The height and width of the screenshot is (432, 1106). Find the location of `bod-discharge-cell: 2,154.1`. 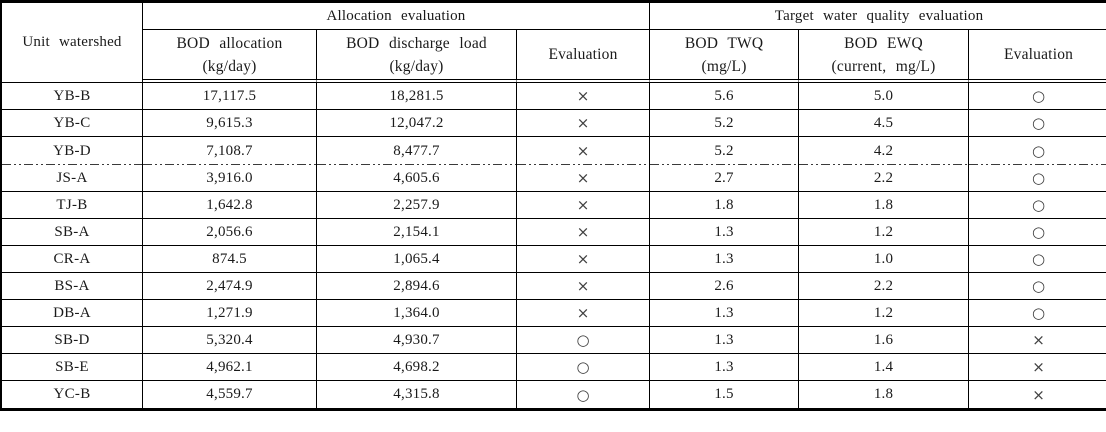

bod-discharge-cell: 2,154.1 is located at coordinates (417, 232).